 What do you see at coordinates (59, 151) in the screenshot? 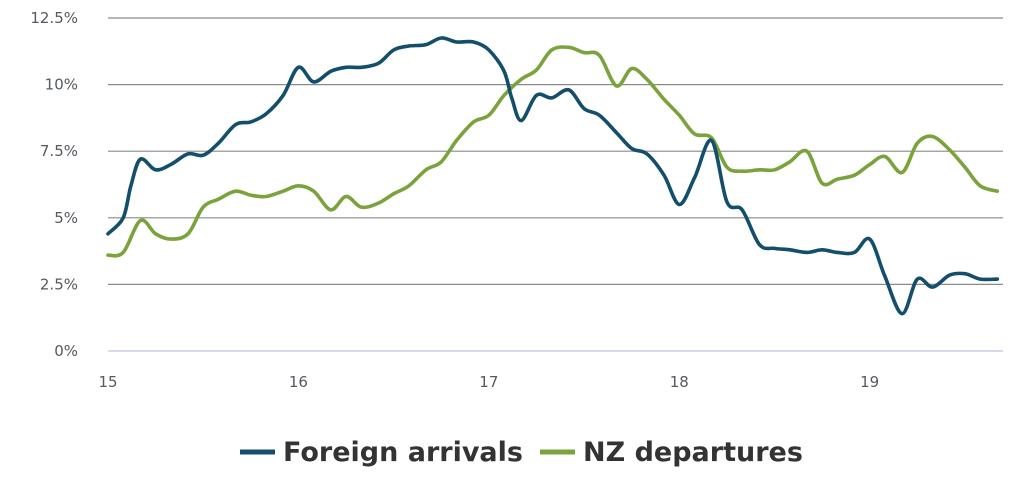
I see `y-tick-label: 7.5%` at bounding box center [59, 151].